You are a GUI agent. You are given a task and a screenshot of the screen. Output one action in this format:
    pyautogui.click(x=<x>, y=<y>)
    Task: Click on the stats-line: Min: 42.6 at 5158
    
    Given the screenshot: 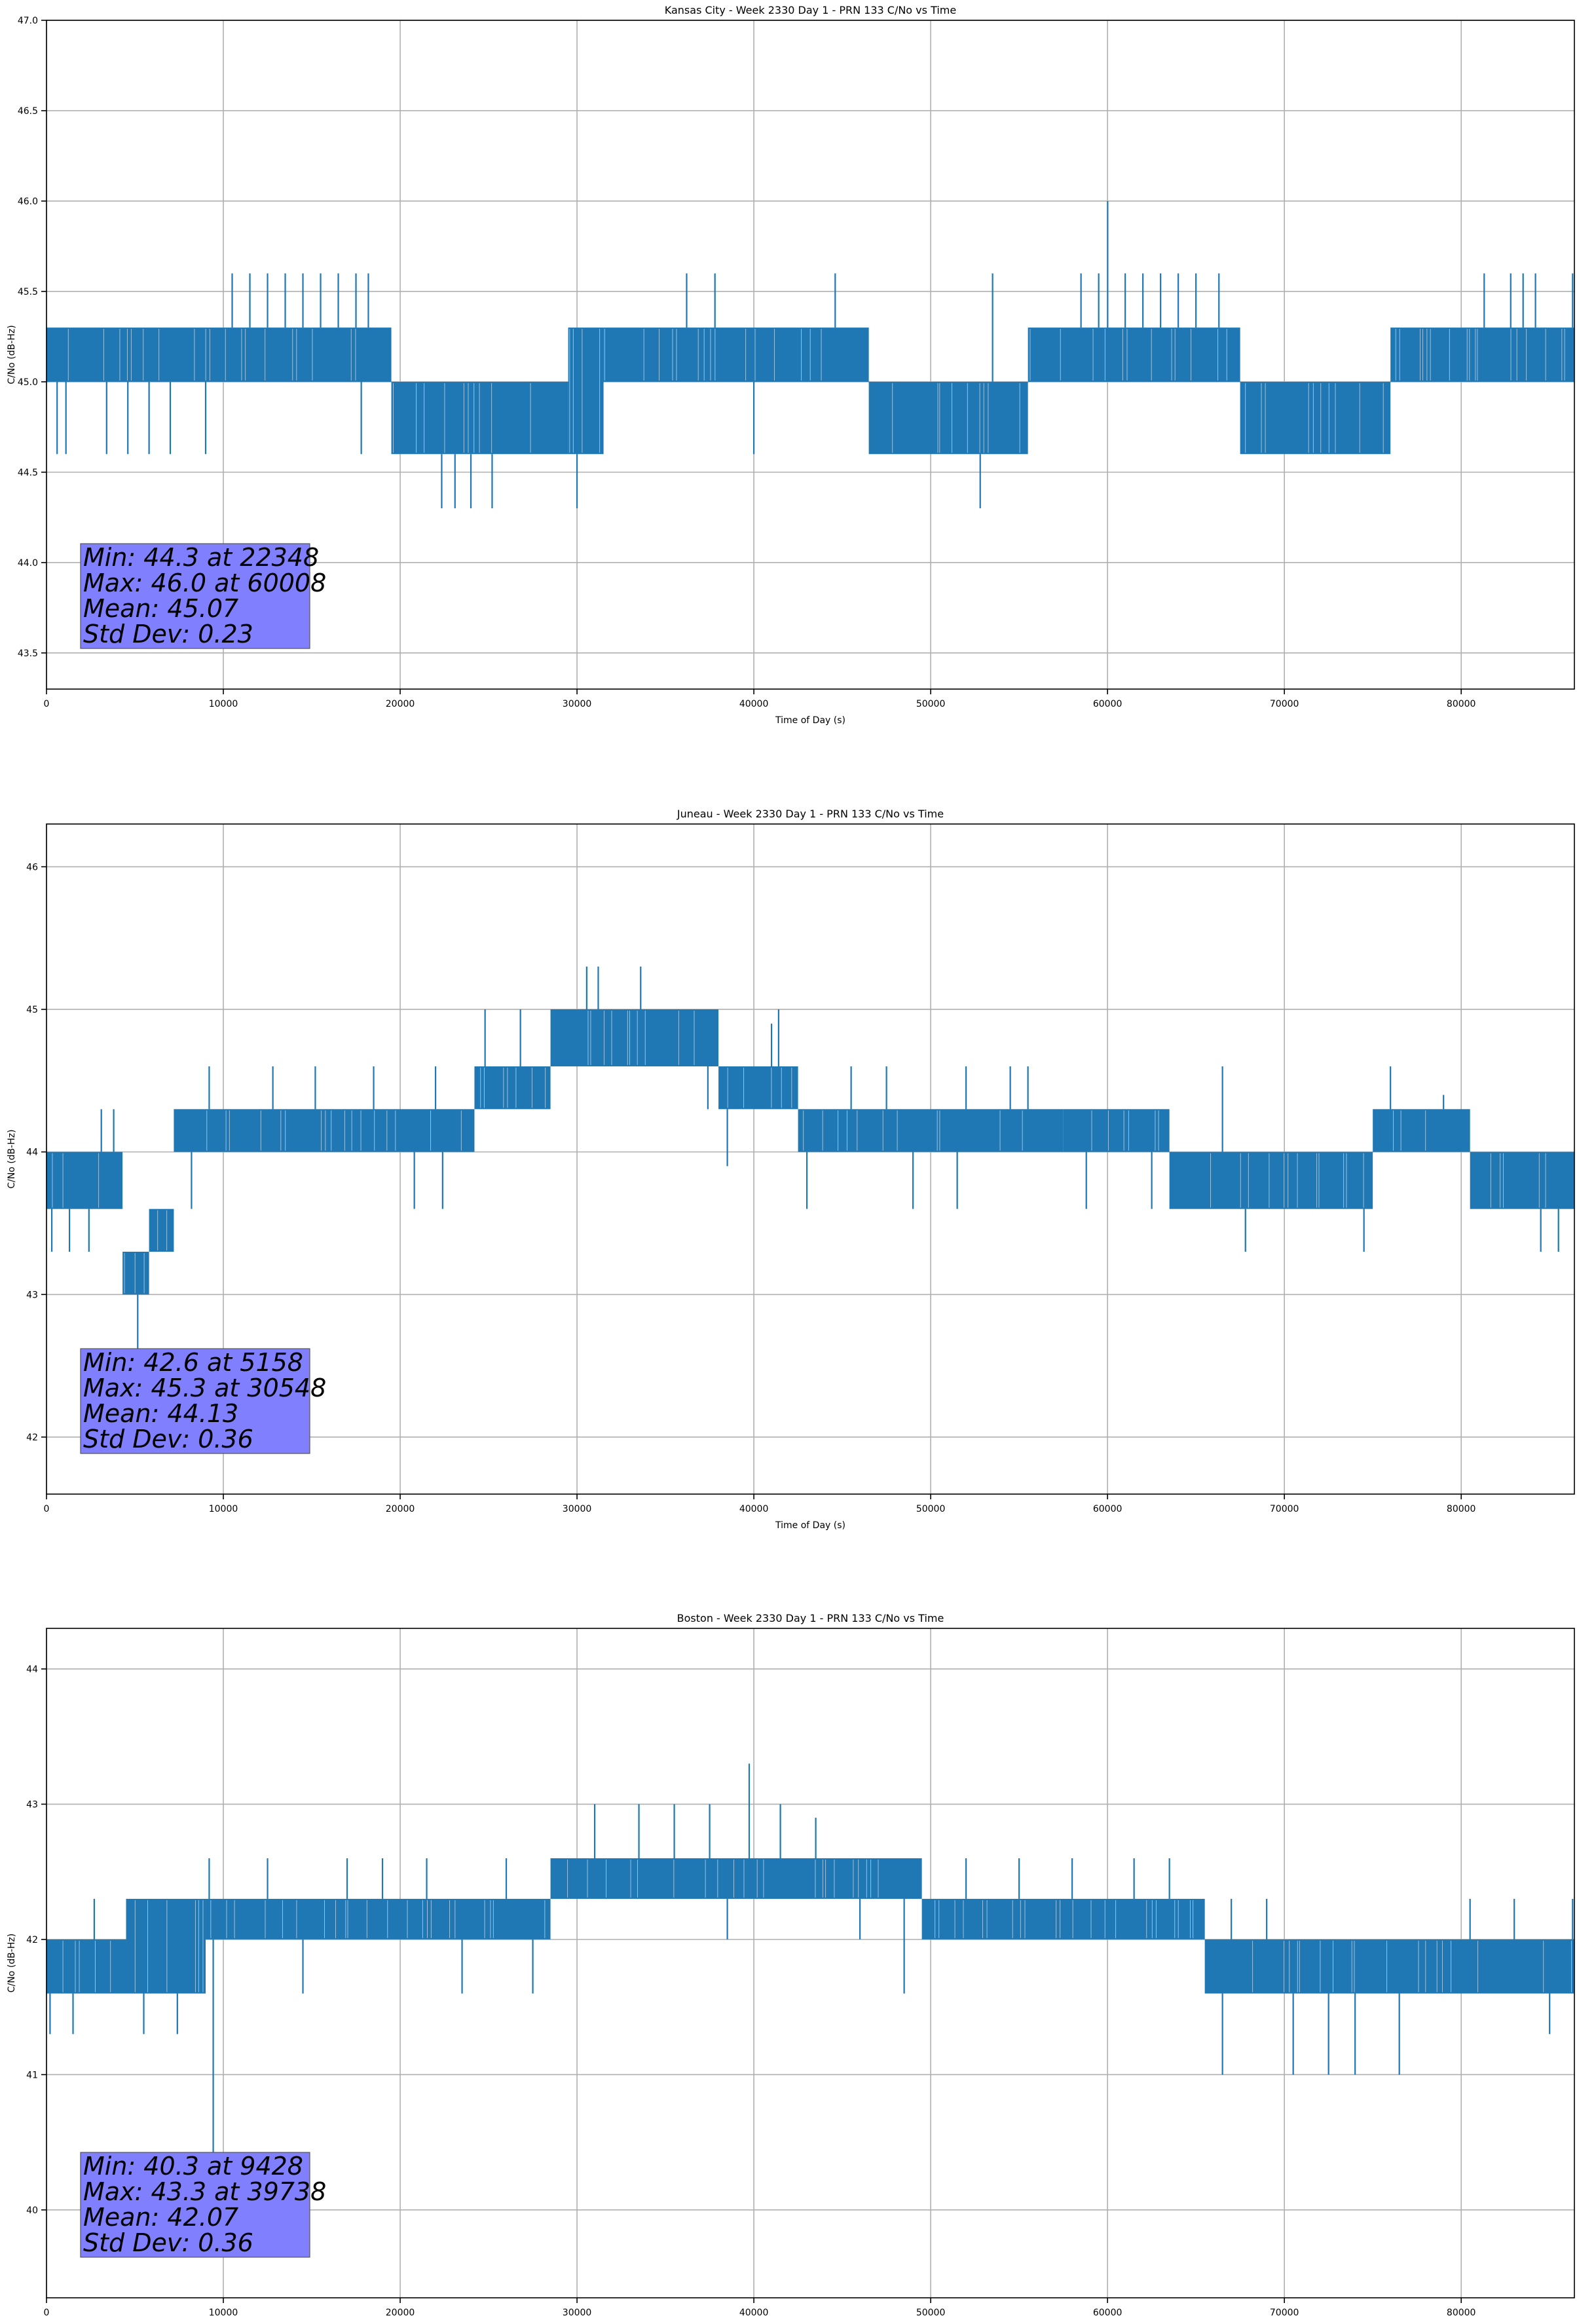 What is the action you would take?
    pyautogui.click(x=193, y=1362)
    